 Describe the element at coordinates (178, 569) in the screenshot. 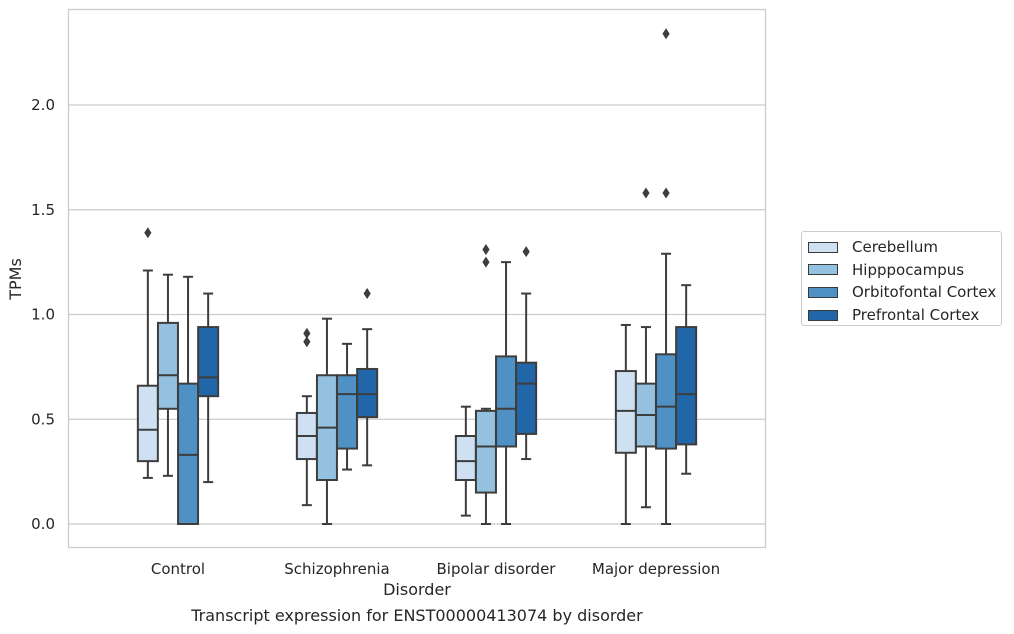

I see `x-tick-label: Control` at that location.